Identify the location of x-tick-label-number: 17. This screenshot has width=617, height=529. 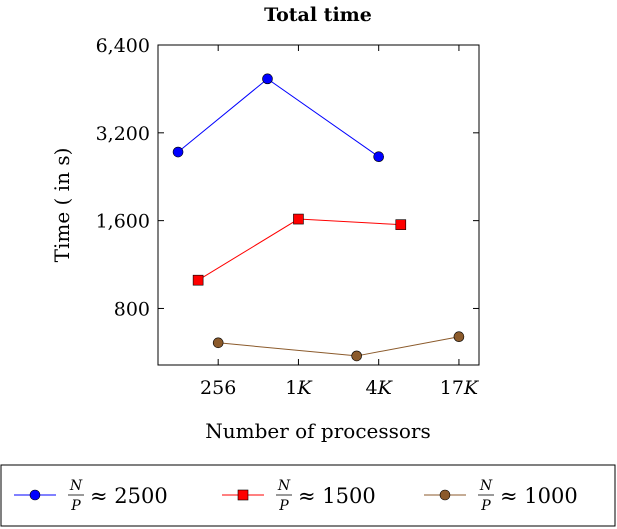
(452, 388).